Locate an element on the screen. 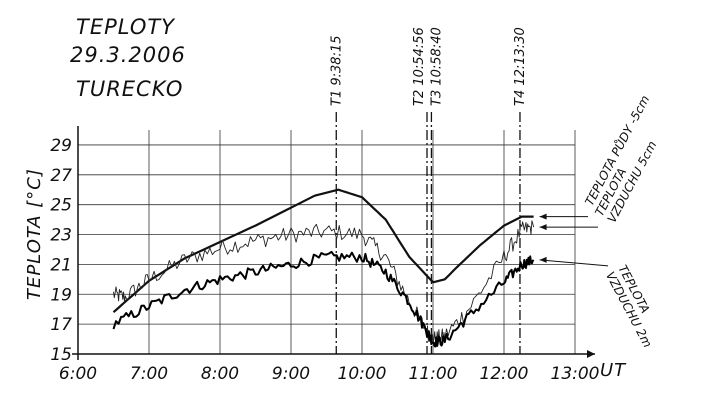 The height and width of the screenshot is (400, 718). x-tick-label: 12:00 is located at coordinates (504, 374).